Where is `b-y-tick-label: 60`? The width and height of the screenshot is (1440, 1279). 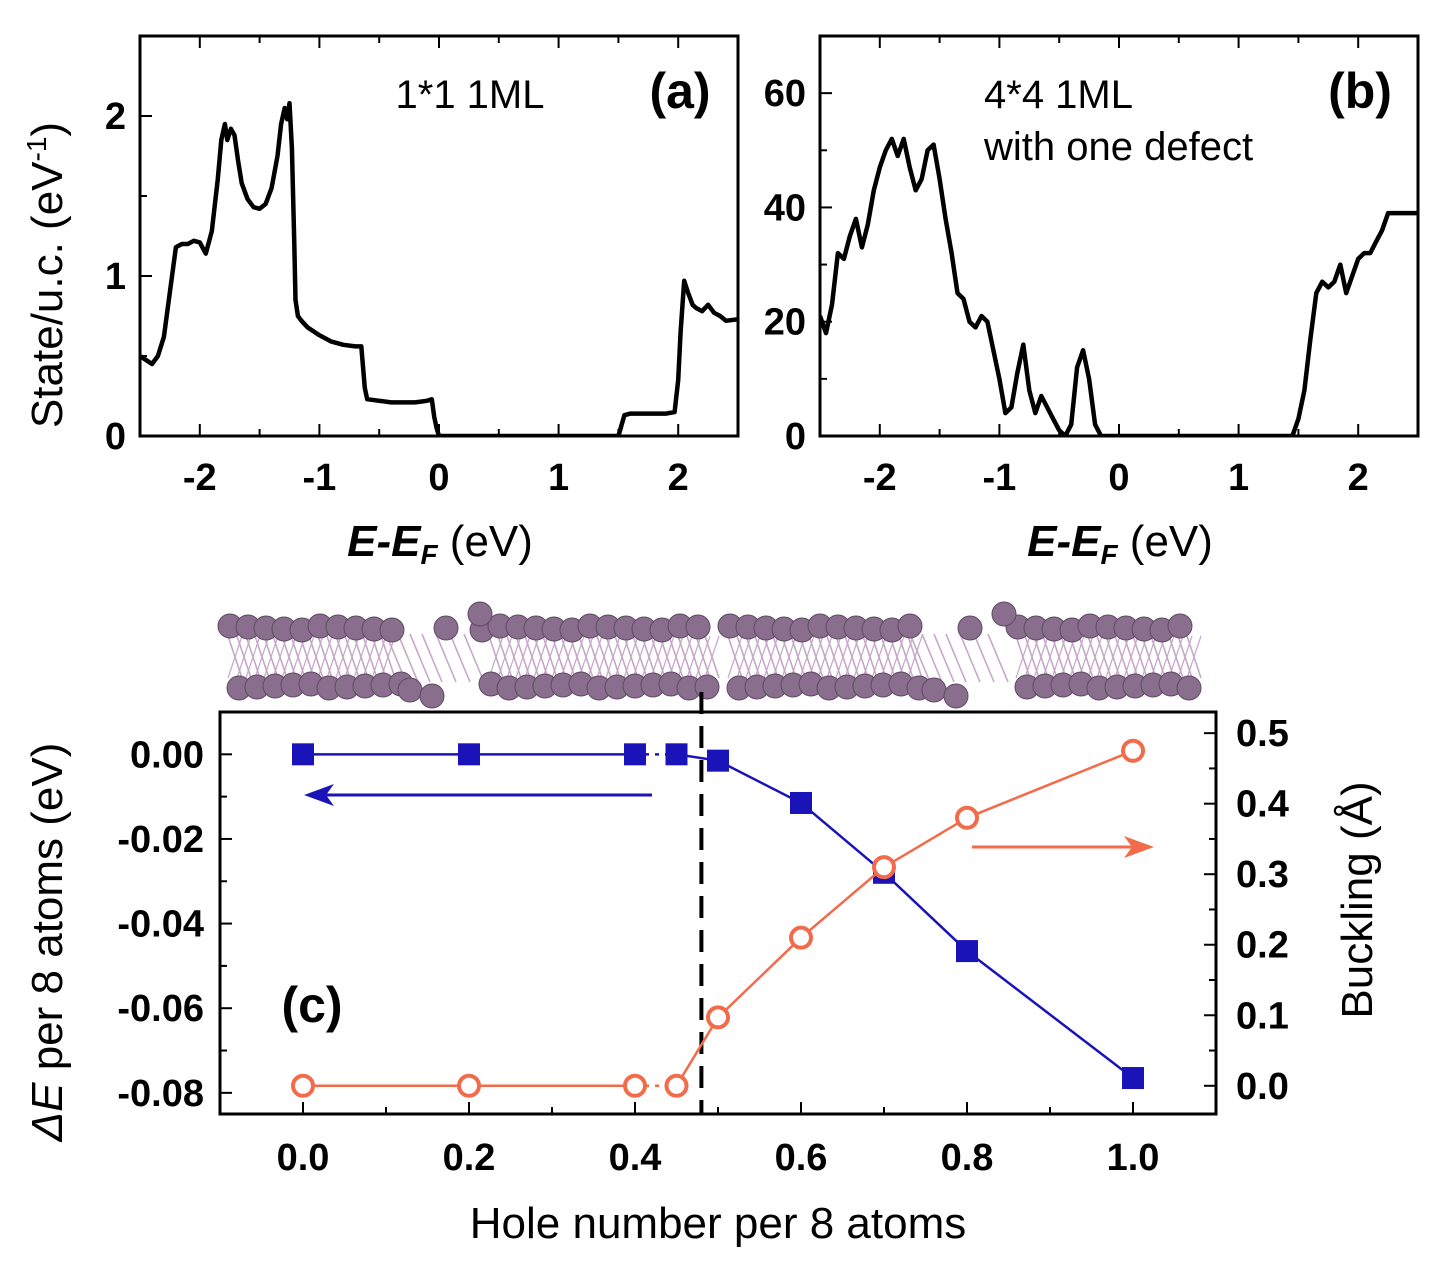
b-y-tick-label: 60 is located at coordinates (785, 94).